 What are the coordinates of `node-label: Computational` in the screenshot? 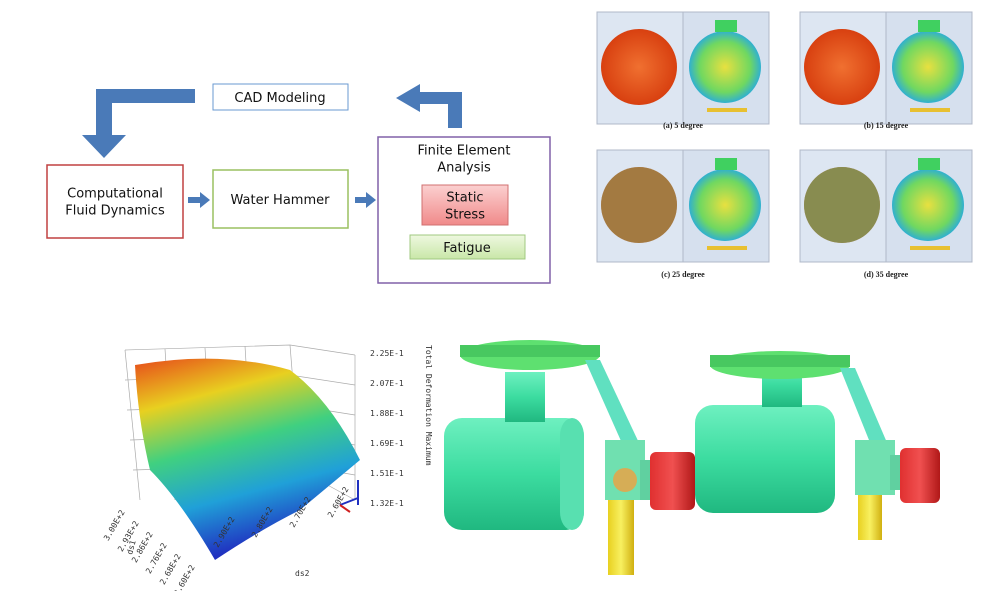 It's located at (115, 194).